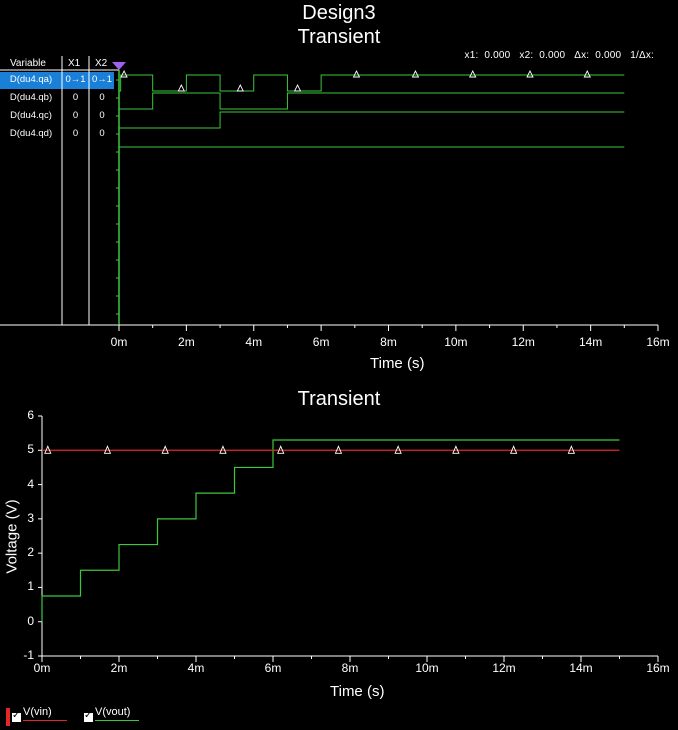  Describe the element at coordinates (273, 668) in the screenshot. I see `x-tick-label: 6m` at that location.